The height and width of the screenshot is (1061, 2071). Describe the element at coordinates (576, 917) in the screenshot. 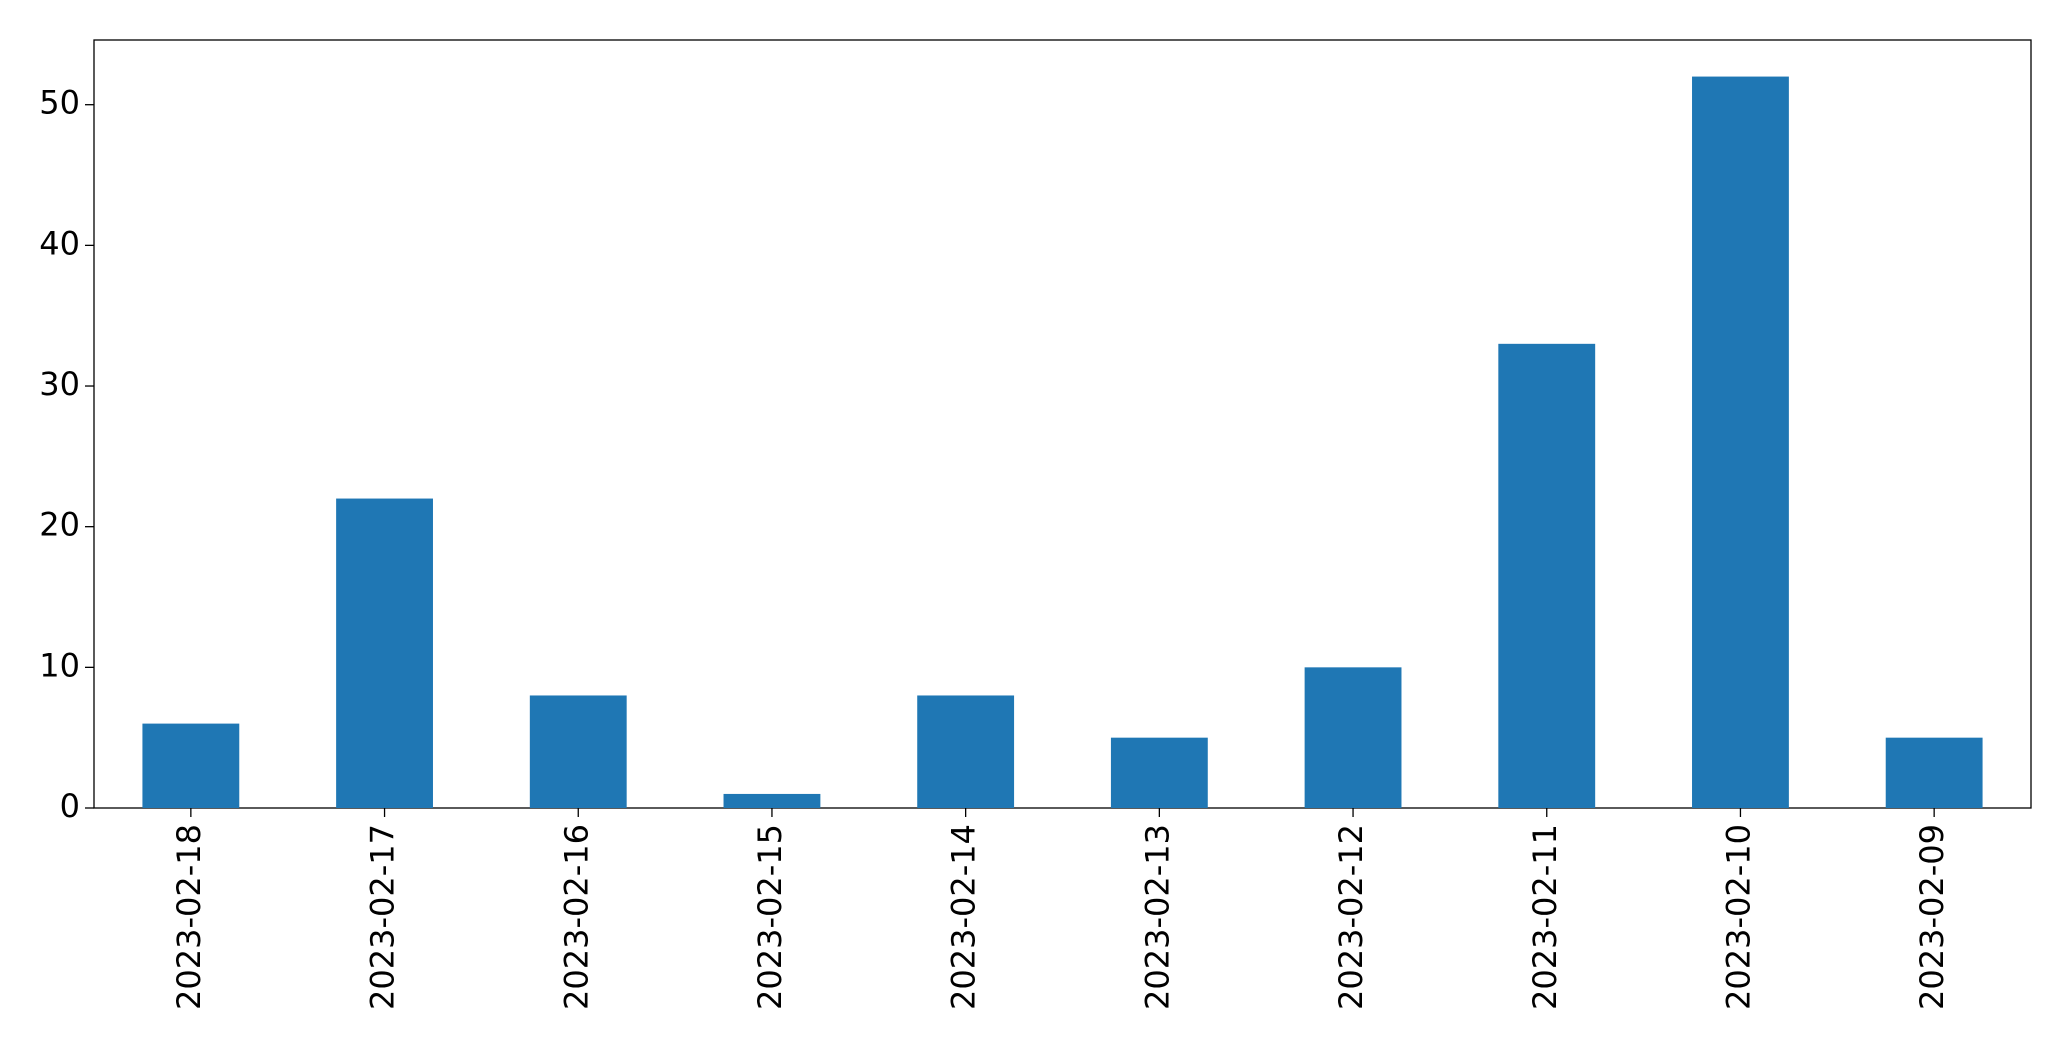

I see `x-tick-label: 2023-02-16` at that location.